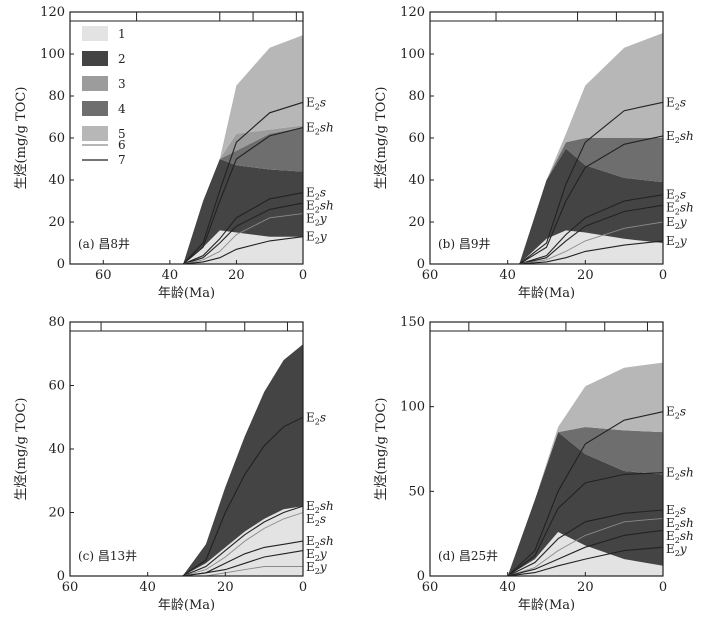 This screenshot has height=620, width=706. What do you see at coordinates (107, 556) in the screenshot?
I see `panel-label: (c) 昌13井` at bounding box center [107, 556].